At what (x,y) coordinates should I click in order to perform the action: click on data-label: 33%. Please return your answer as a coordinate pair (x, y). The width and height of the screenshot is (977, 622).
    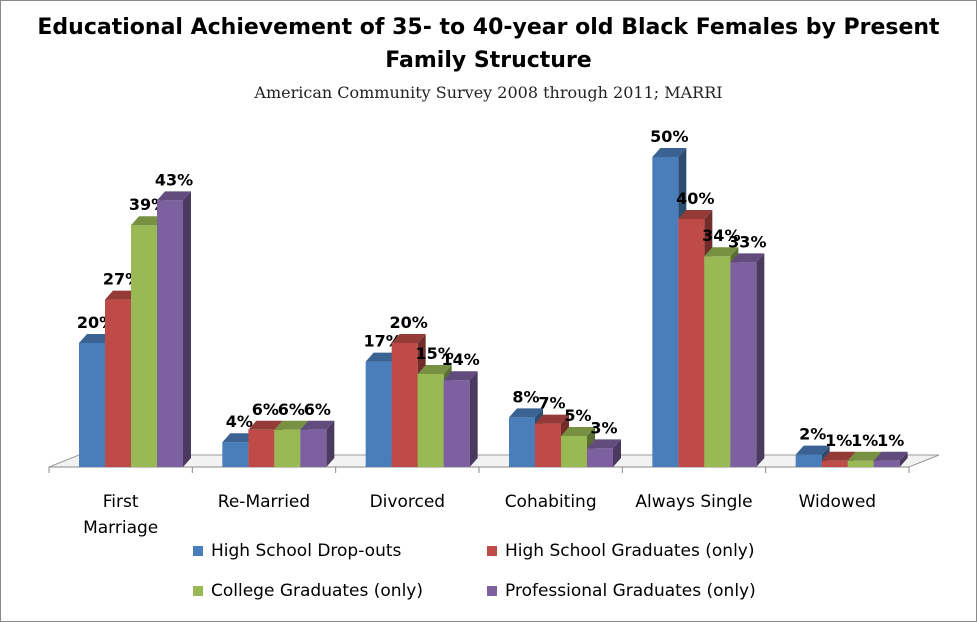
    Looking at the image, I should click on (747, 241).